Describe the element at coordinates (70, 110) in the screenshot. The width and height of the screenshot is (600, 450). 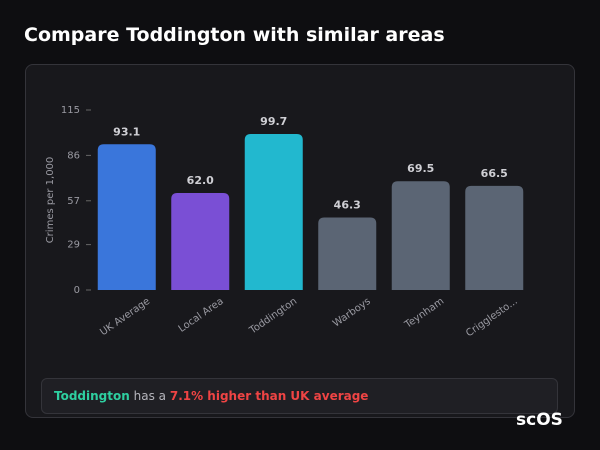
I see `y-tick-label: 115` at that location.